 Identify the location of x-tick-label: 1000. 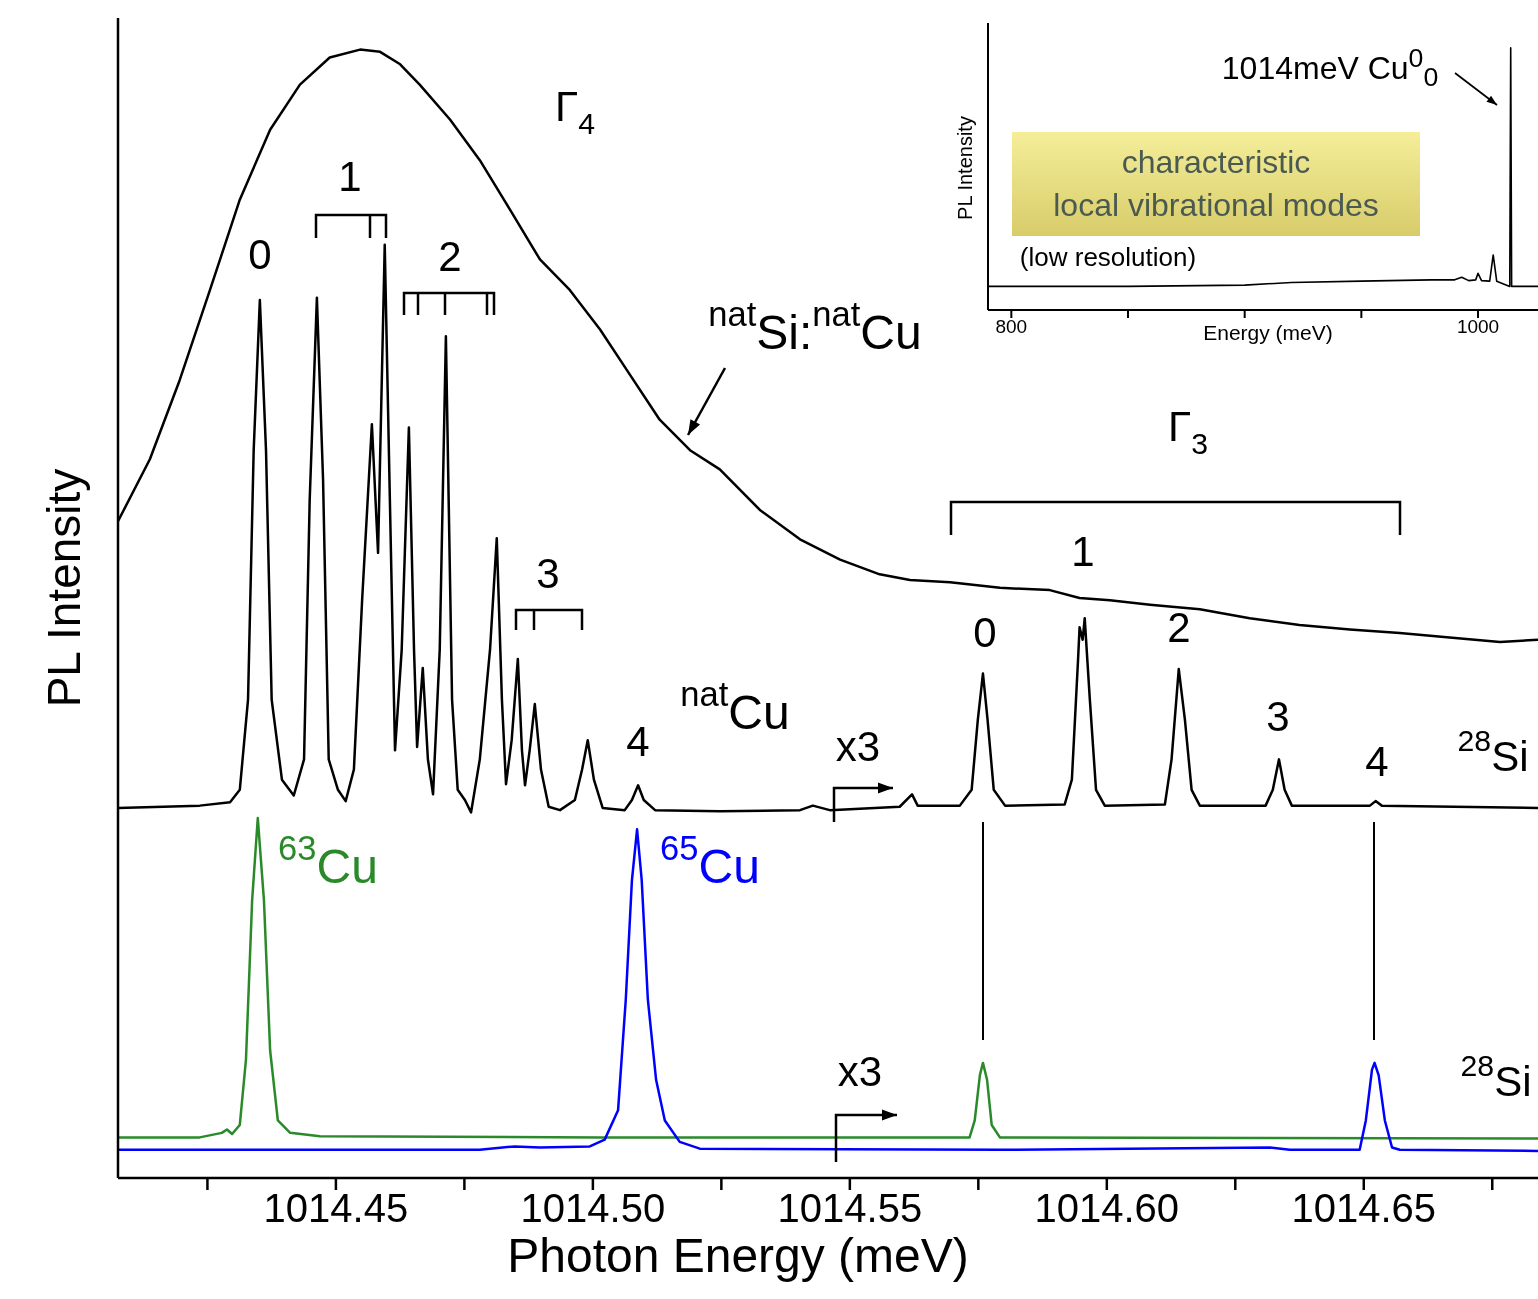
(1478, 327).